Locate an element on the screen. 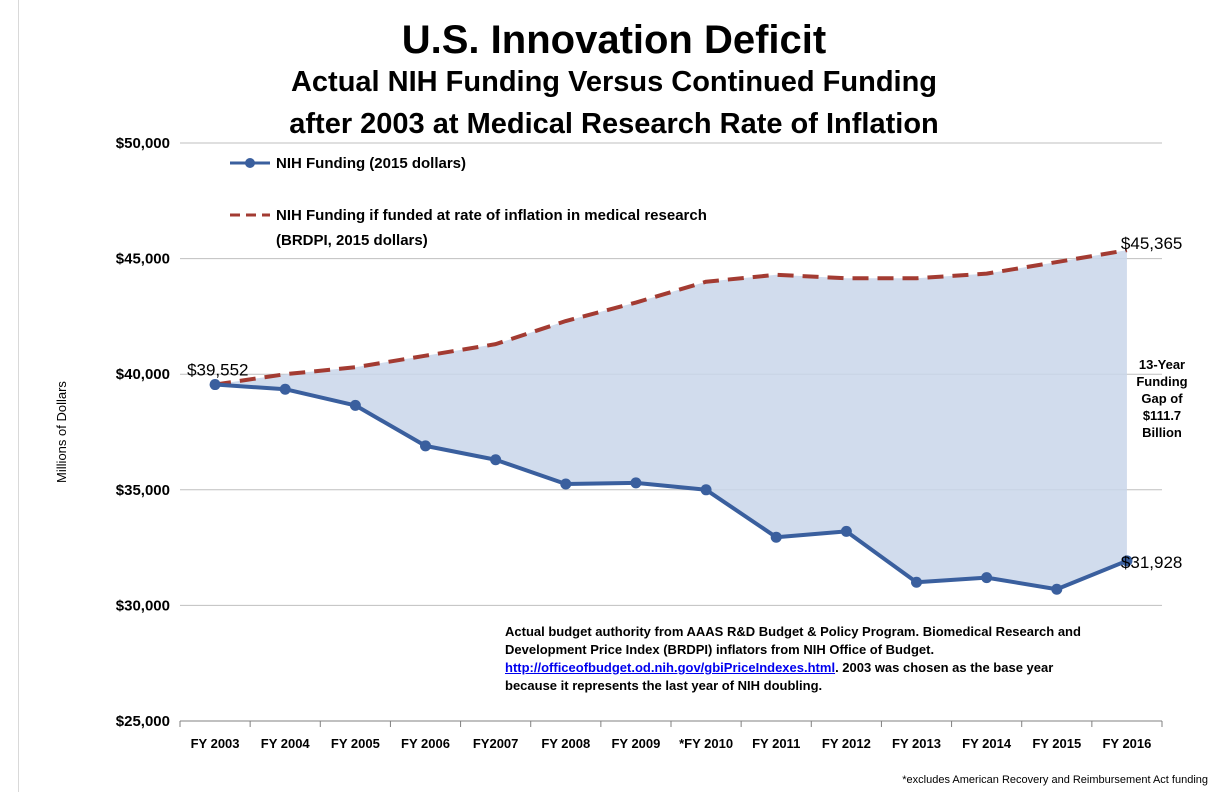  gap-note-line: Funding is located at coordinates (1162, 381).